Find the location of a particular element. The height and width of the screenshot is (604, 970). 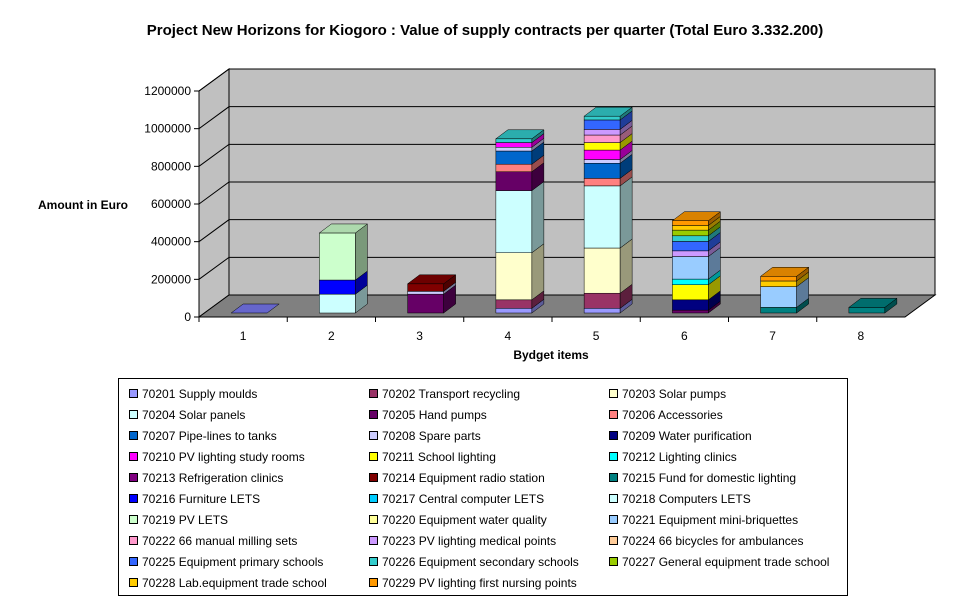

legend-entry: 70222 66 manual milling sets is located at coordinates (213, 541).